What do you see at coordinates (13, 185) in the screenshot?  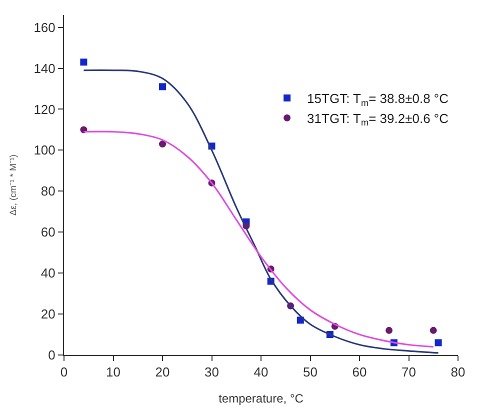 I see `y-axis-title: Δε, (cm⁻¹ * M⁻¹)` at bounding box center [13, 185].